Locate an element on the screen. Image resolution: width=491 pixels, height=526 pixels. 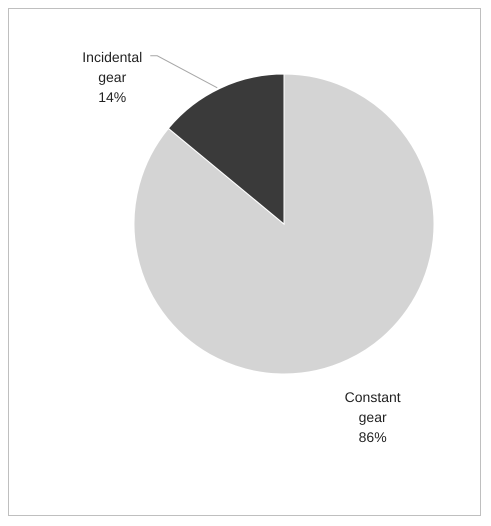
data-label: 14% is located at coordinates (112, 96).